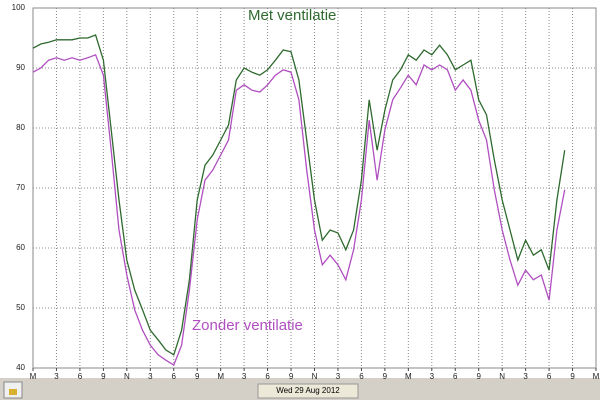  What do you see at coordinates (20, 247) in the screenshot?
I see `y-tick-label: 60` at bounding box center [20, 247].